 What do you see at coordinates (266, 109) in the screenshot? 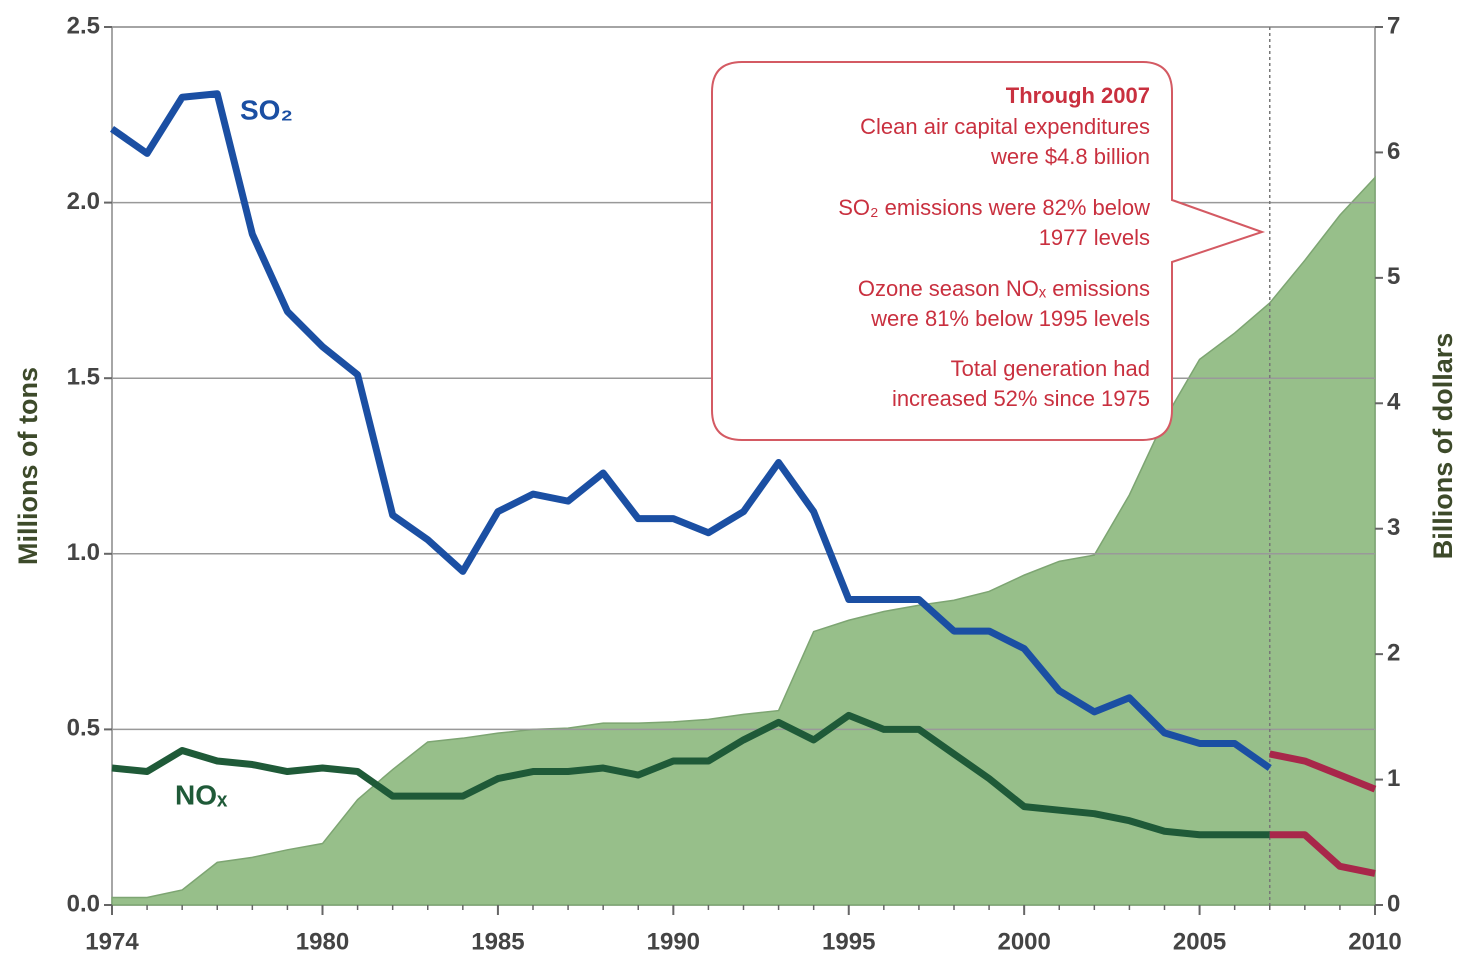
I see `series-label: SO₂` at bounding box center [266, 109].